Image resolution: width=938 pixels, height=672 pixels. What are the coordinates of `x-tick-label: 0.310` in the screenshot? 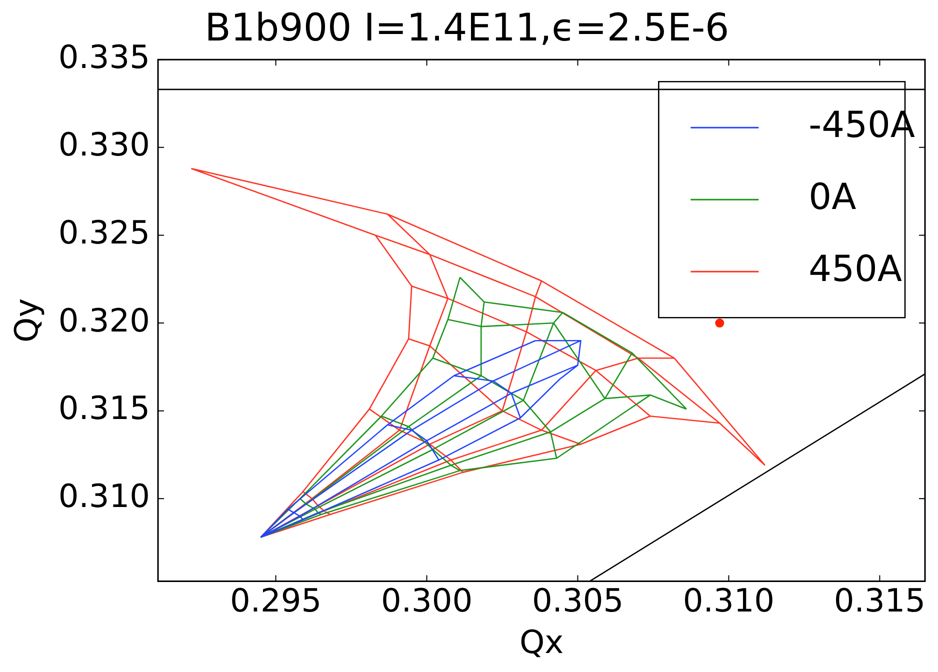 It's located at (728, 601).